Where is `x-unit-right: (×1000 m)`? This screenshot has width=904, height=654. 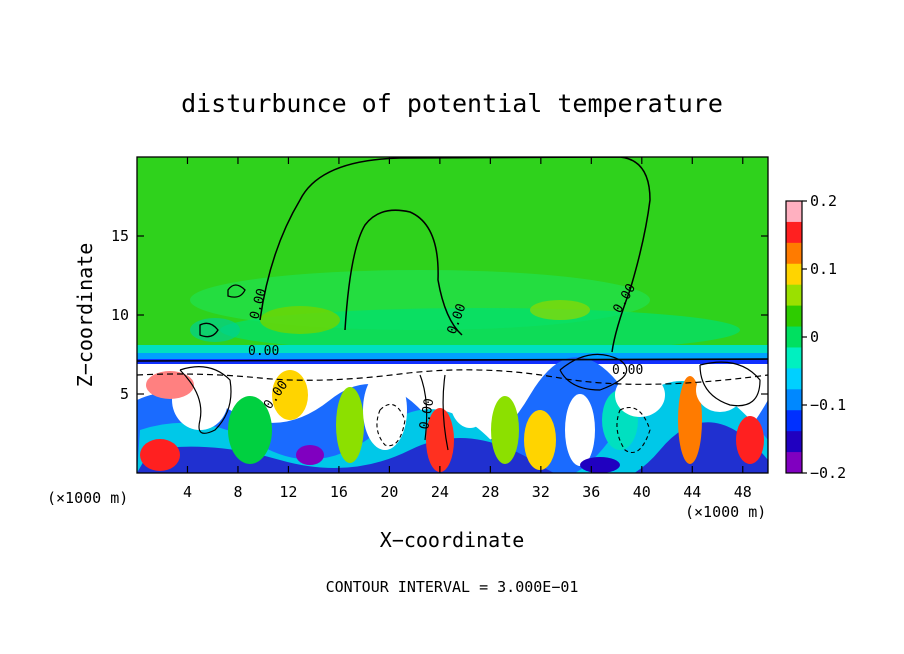 x-unit-right: (×1000 m) is located at coordinates (725, 512).